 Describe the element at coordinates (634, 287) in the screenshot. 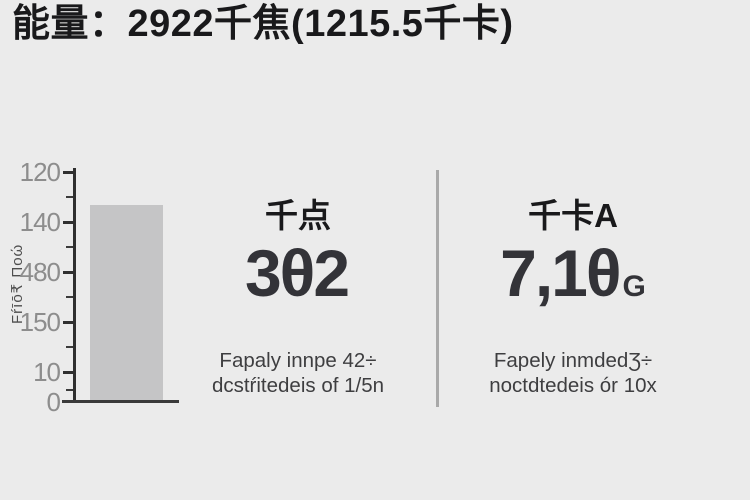

I see `stat-value-unit: G` at that location.